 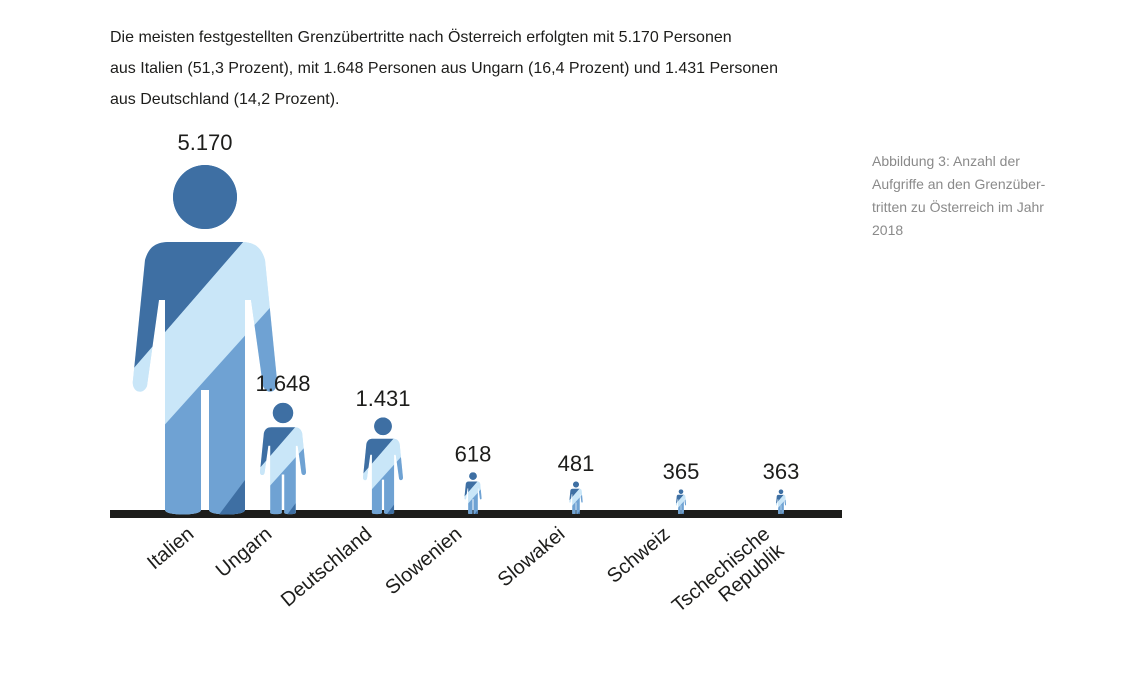 What do you see at coordinates (383, 466) in the screenshot?
I see `person-bar-deutschland` at bounding box center [383, 466].